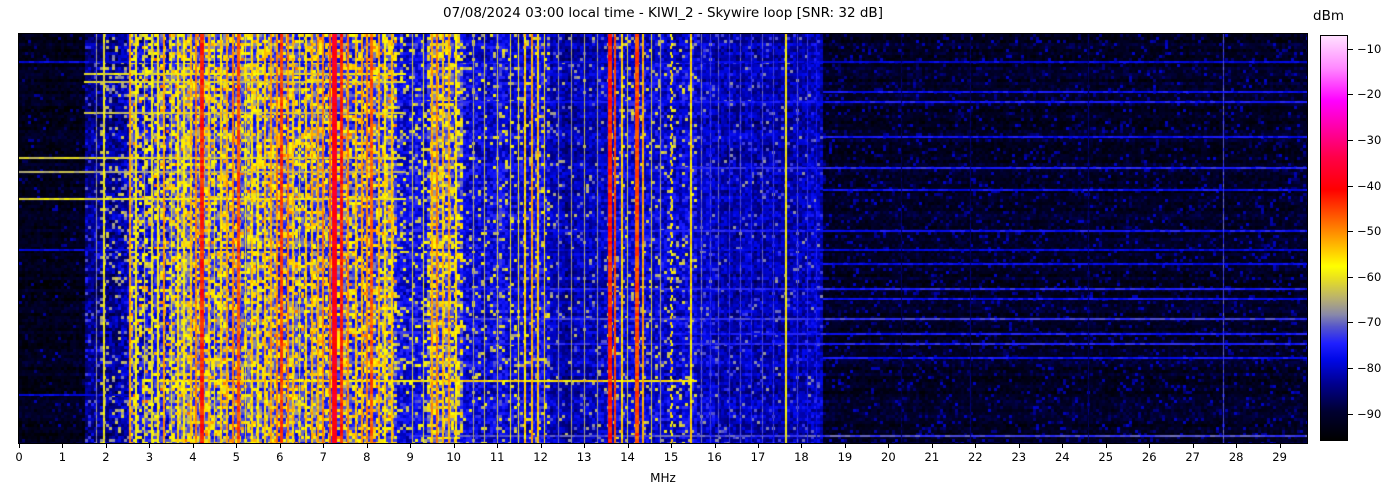 This screenshot has width=1400, height=500. What do you see at coordinates (801, 457) in the screenshot?
I see `x-tick-label: 18` at bounding box center [801, 457].